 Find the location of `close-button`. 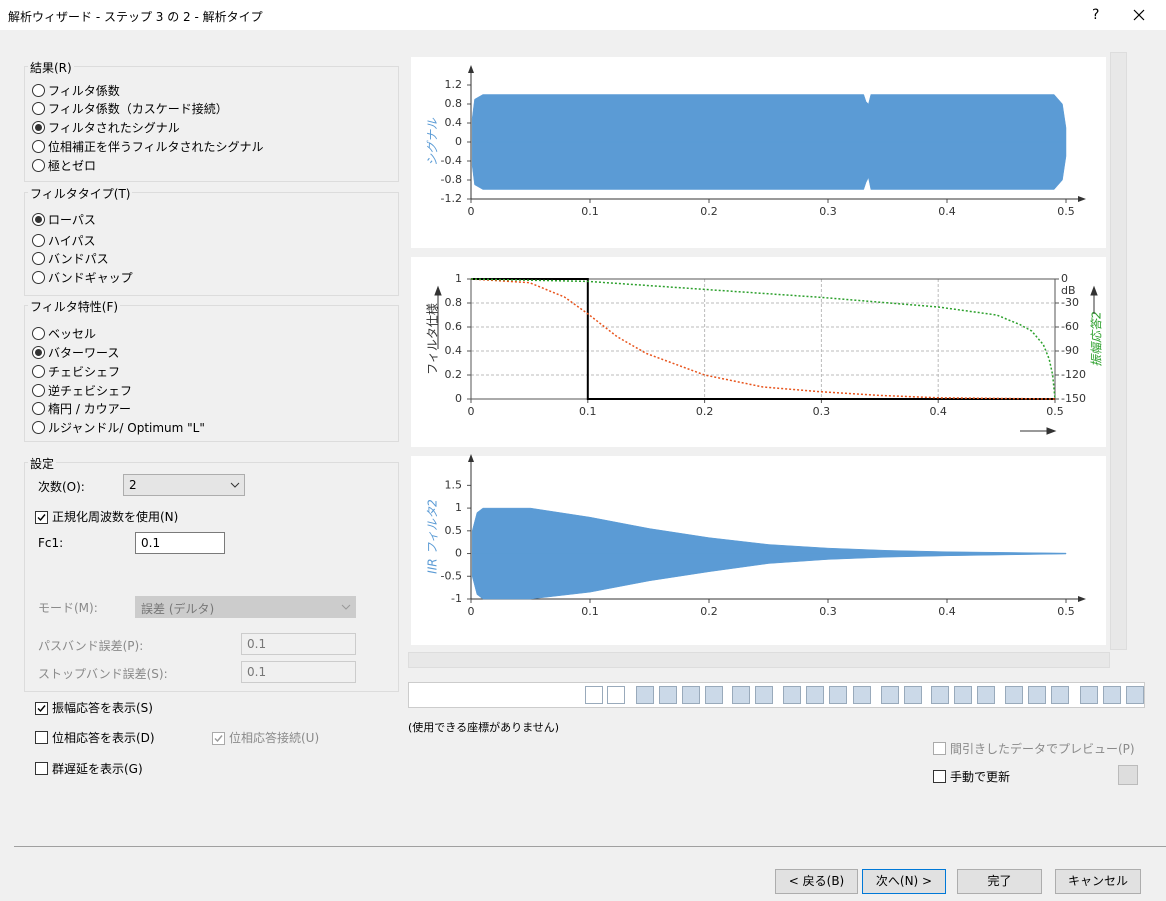

close-button is located at coordinates (1139, 15).